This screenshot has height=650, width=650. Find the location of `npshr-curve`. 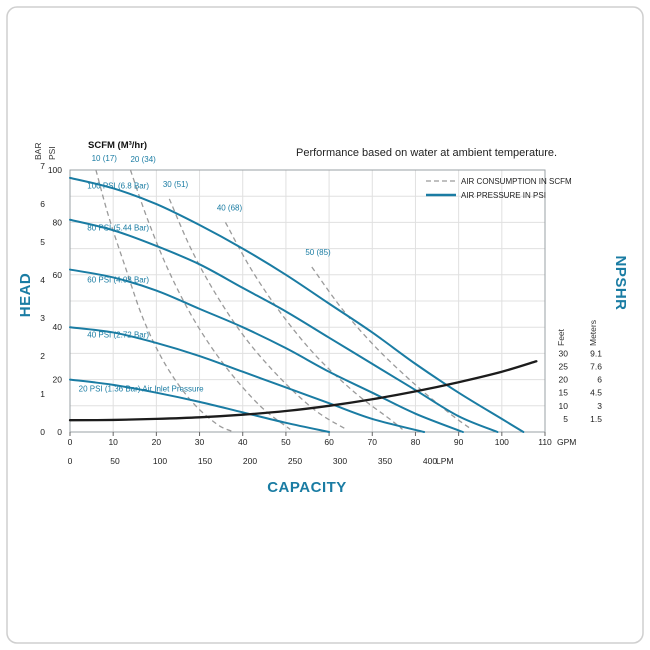

npshr-curve is located at coordinates (303, 391).